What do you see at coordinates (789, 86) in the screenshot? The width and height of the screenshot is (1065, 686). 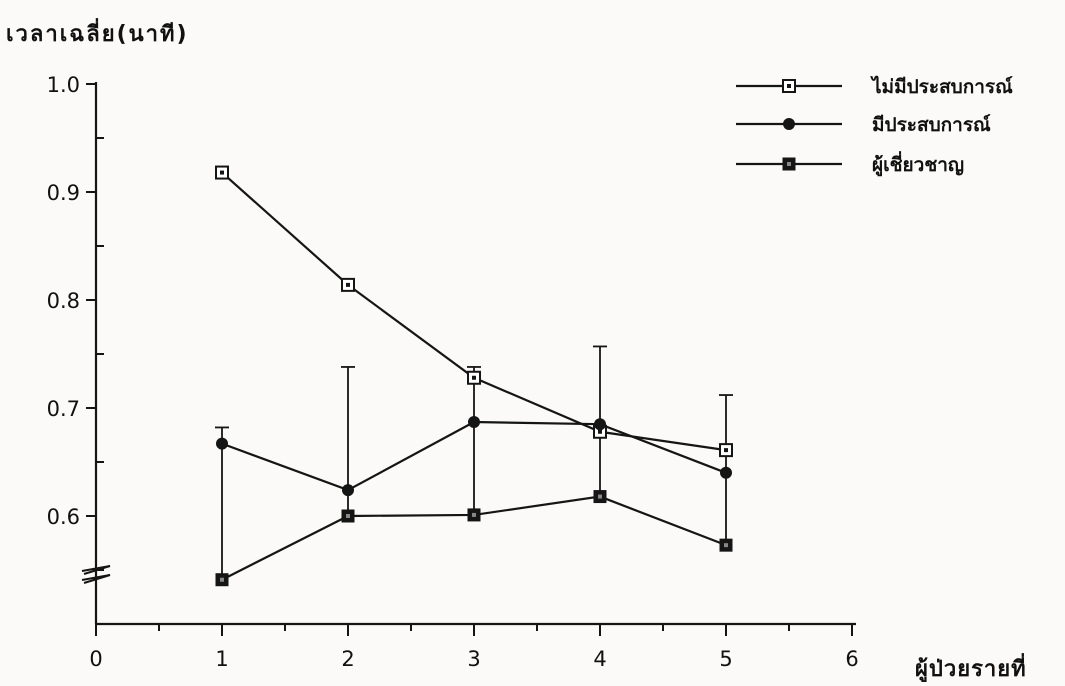 I see `legend-marker-no-experience-center` at bounding box center [789, 86].